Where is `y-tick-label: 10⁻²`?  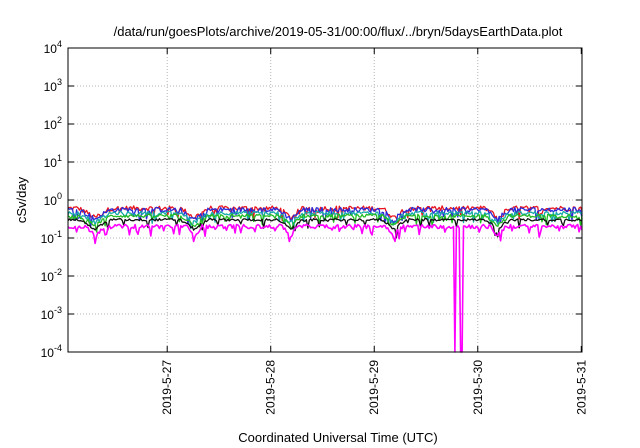
y-tick-label: 10⁻² is located at coordinates (51, 275).